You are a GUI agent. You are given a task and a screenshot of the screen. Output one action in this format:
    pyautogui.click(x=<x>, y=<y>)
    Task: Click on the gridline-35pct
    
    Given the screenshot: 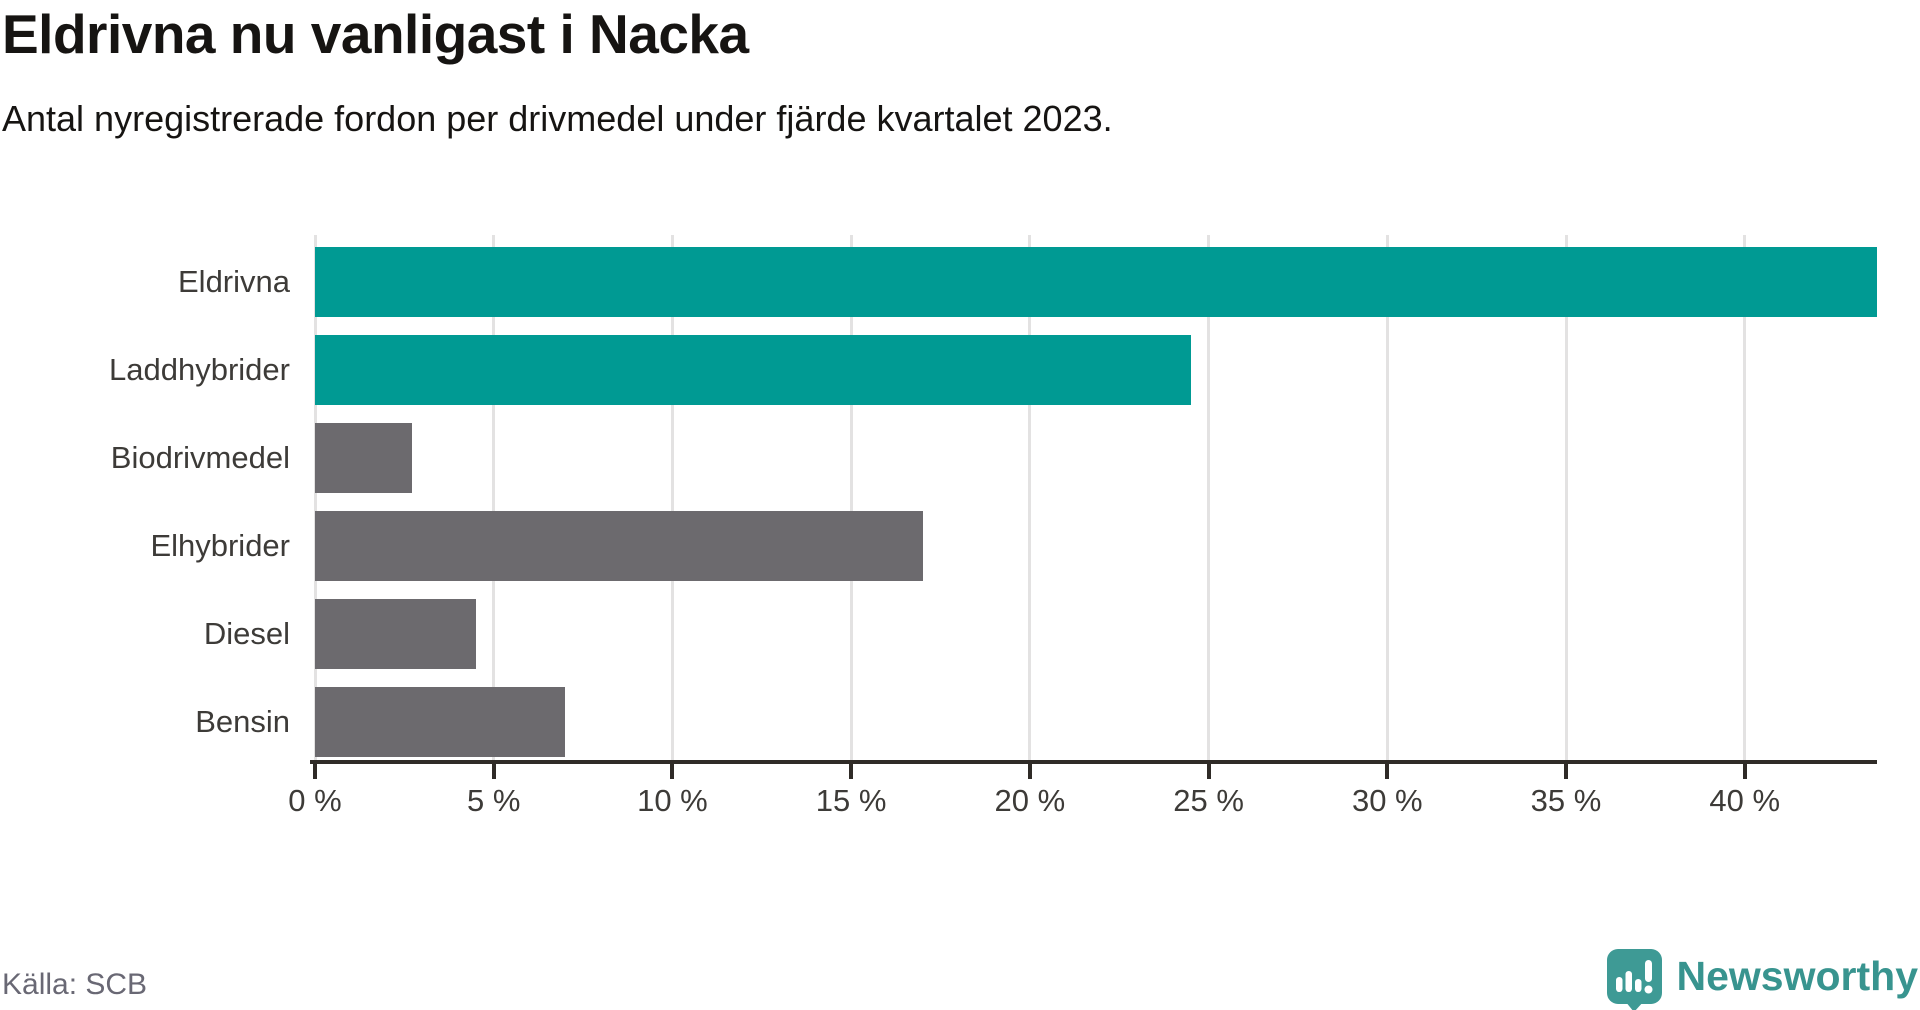 What is the action you would take?
    pyautogui.click(x=1566, y=497)
    